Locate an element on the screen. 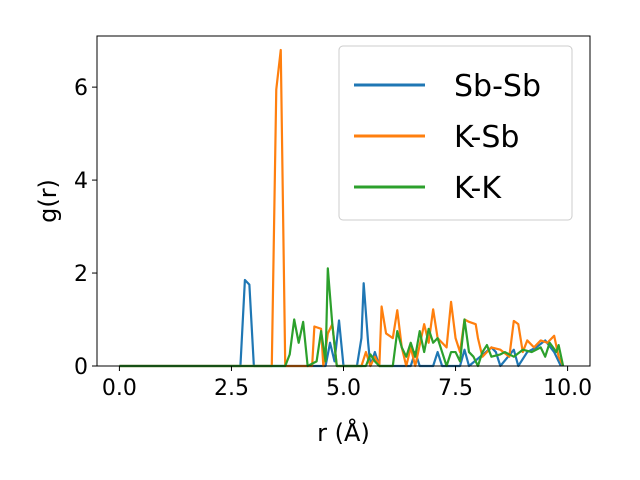 This screenshot has height=480, width=640. y-ticks: 0 2 4 6 is located at coordinates (85, 228).